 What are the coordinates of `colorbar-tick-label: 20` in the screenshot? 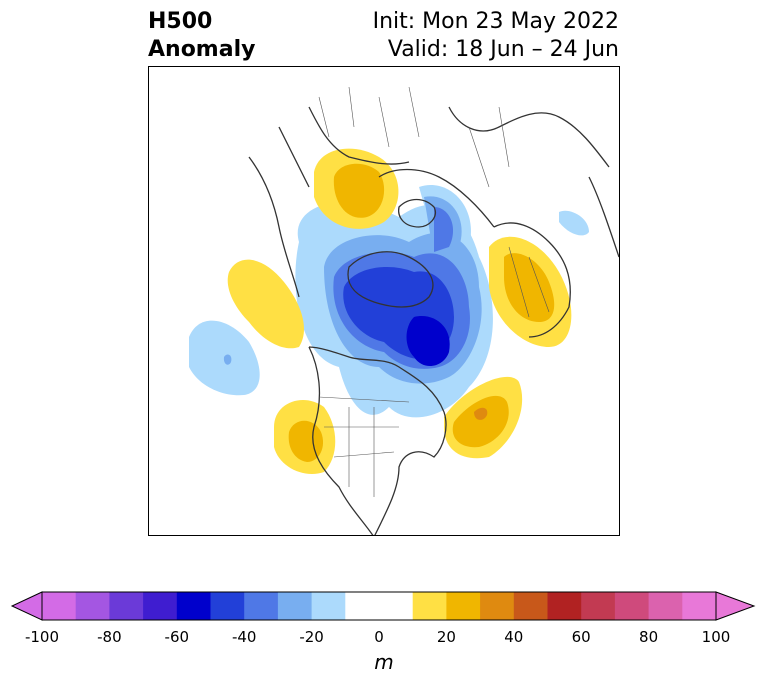 It's located at (446, 637).